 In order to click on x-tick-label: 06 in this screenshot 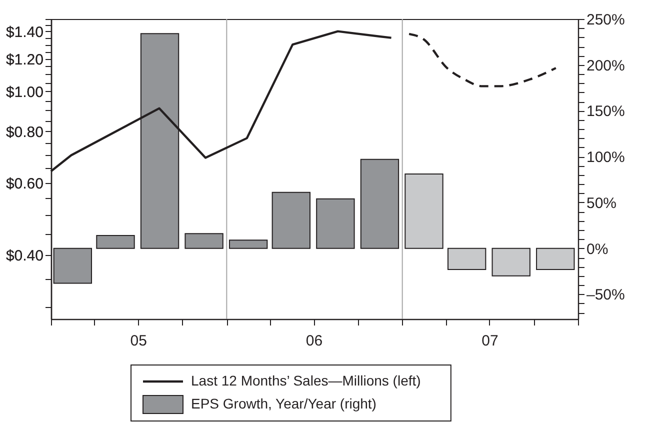, I will do `click(314, 341)`.